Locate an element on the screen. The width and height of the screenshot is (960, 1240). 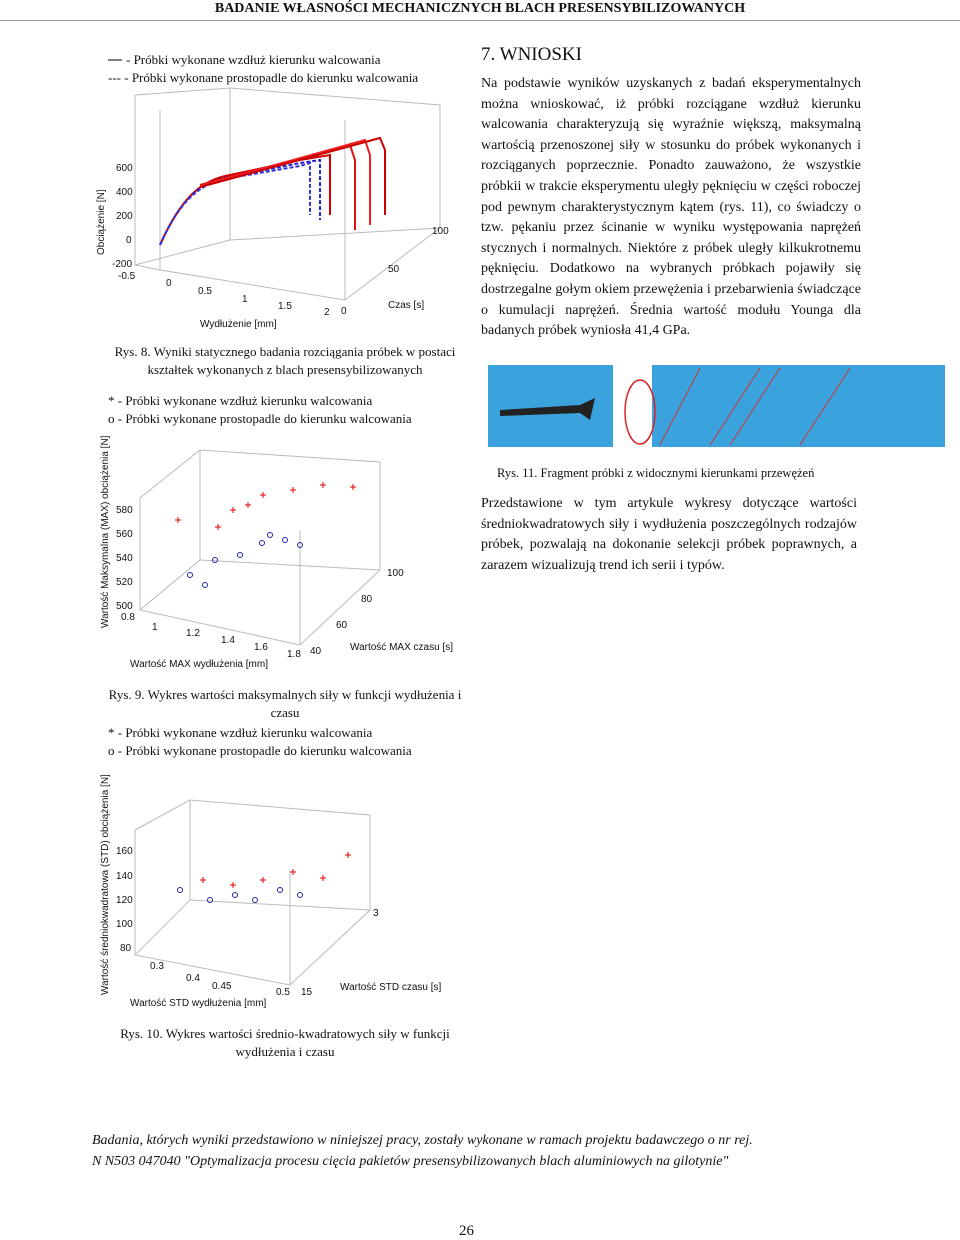
axis-label: Wartość MAX czasu [s] is located at coordinates (401, 647).